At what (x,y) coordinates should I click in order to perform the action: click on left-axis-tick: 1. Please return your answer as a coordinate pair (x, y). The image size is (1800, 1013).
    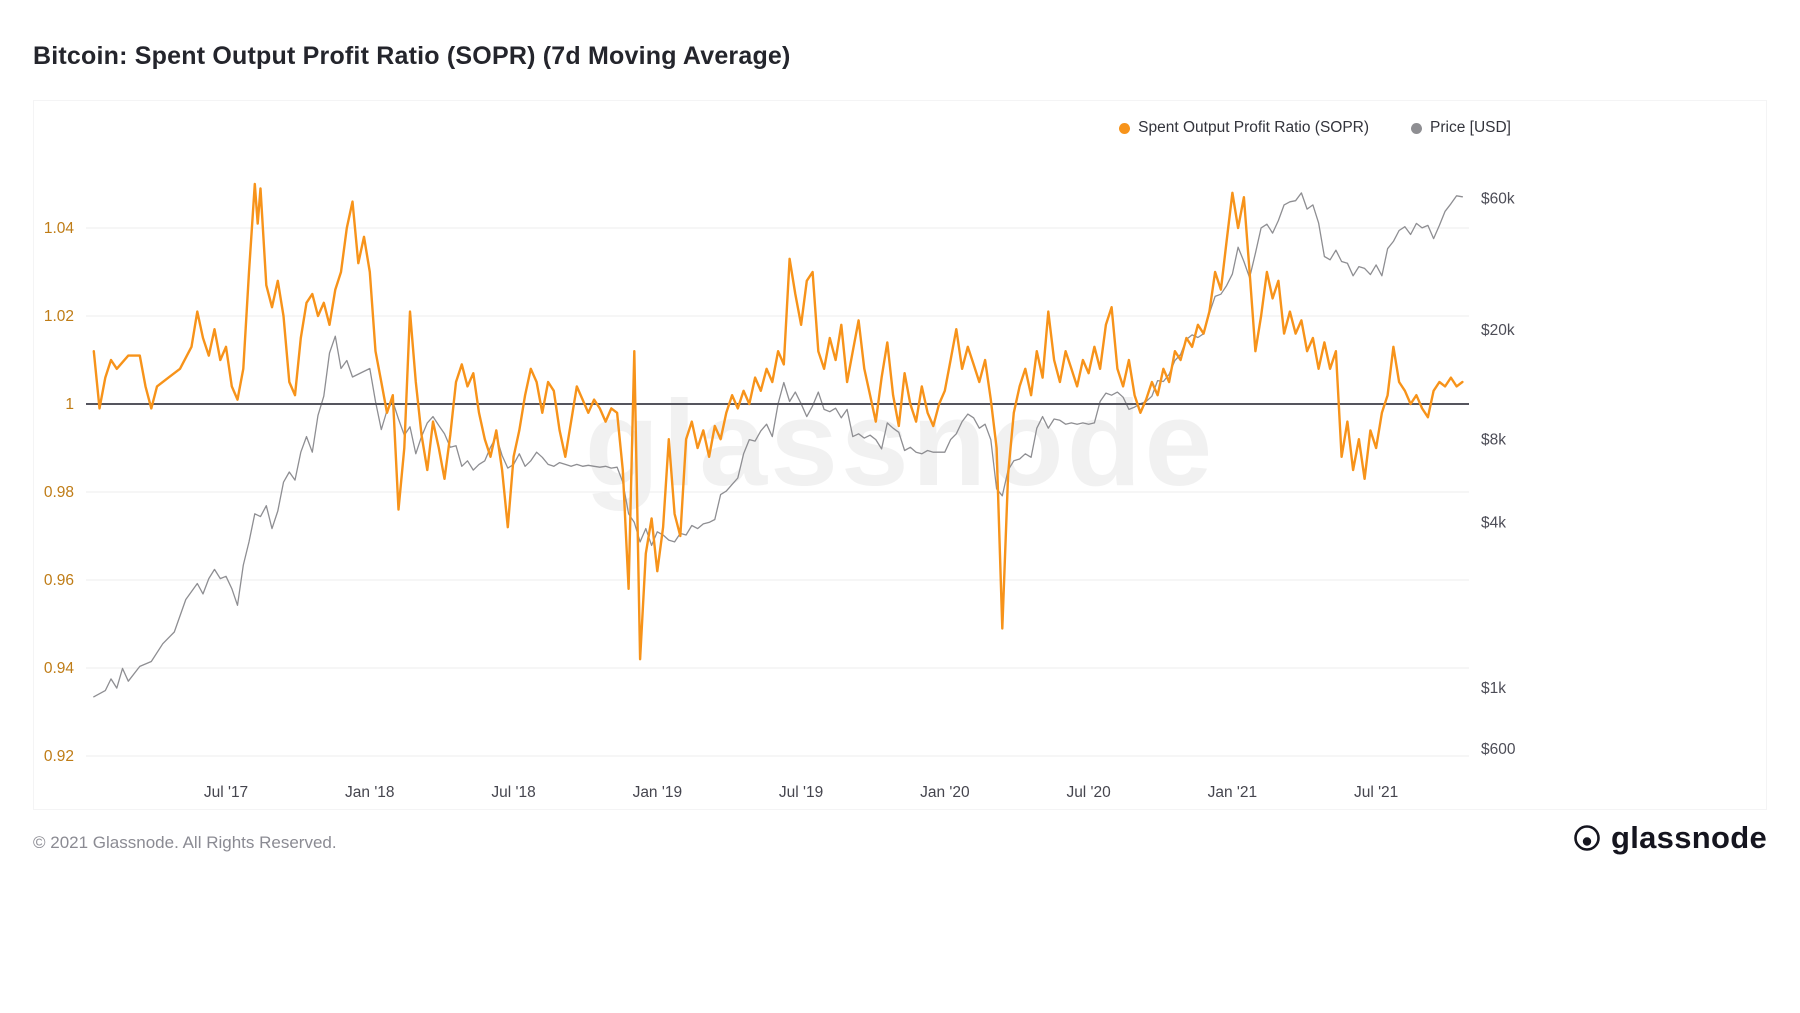
    Looking at the image, I should click on (69, 404).